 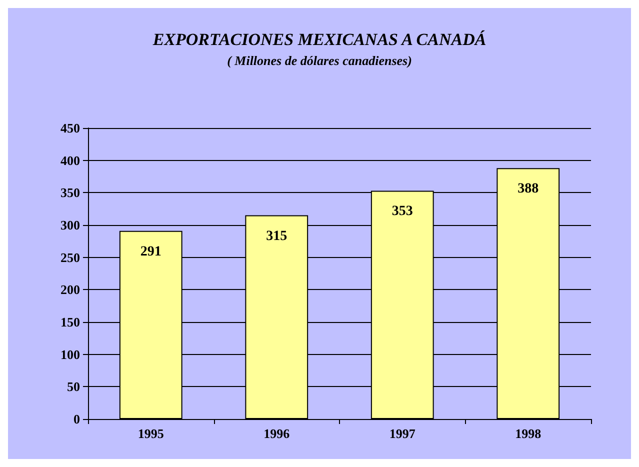 What do you see at coordinates (70, 354) in the screenshot?
I see `y-tick-label: 100` at bounding box center [70, 354].